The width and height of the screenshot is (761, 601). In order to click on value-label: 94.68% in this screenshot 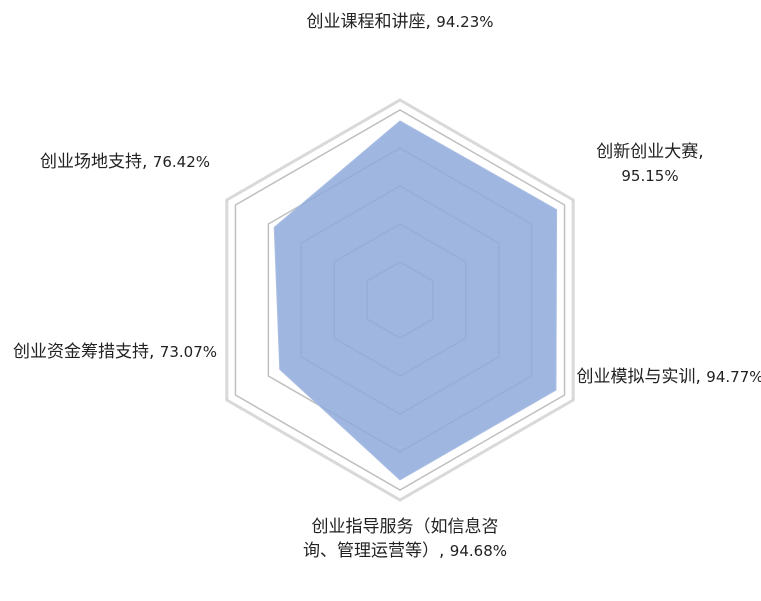, I will do `click(478, 551)`.